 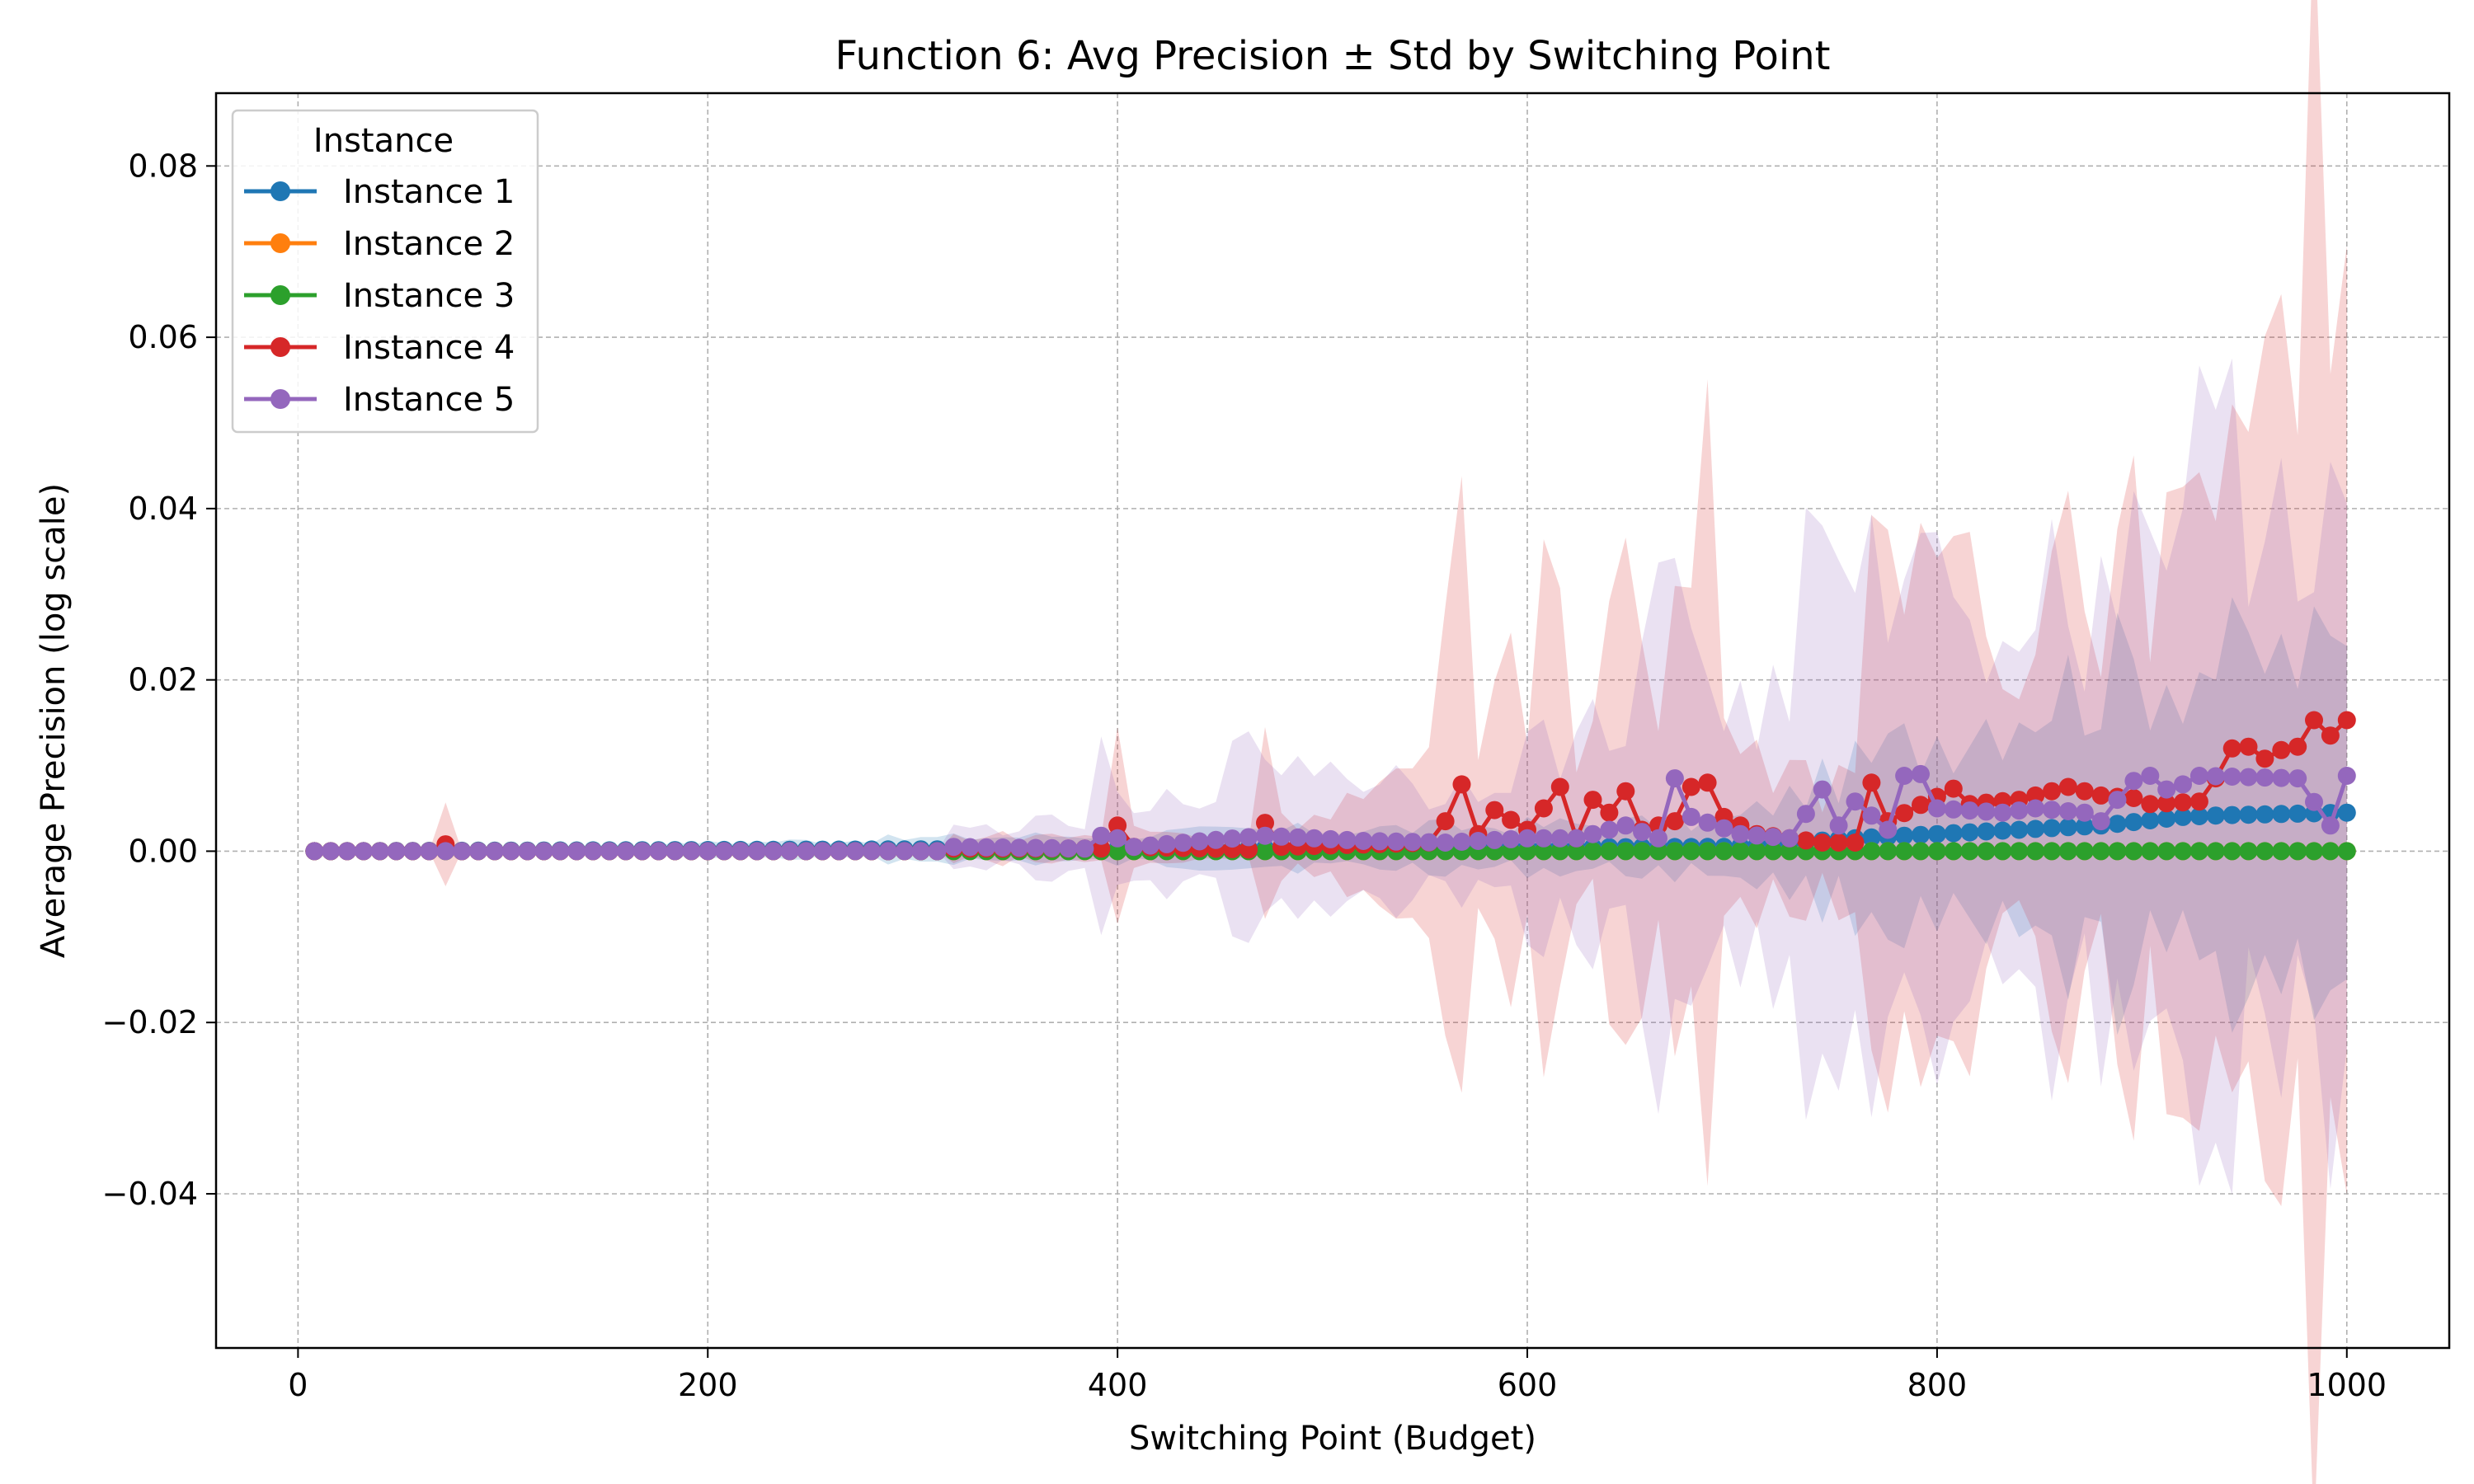 What do you see at coordinates (1528, 1385) in the screenshot?
I see `x-tick-label: 600` at bounding box center [1528, 1385].